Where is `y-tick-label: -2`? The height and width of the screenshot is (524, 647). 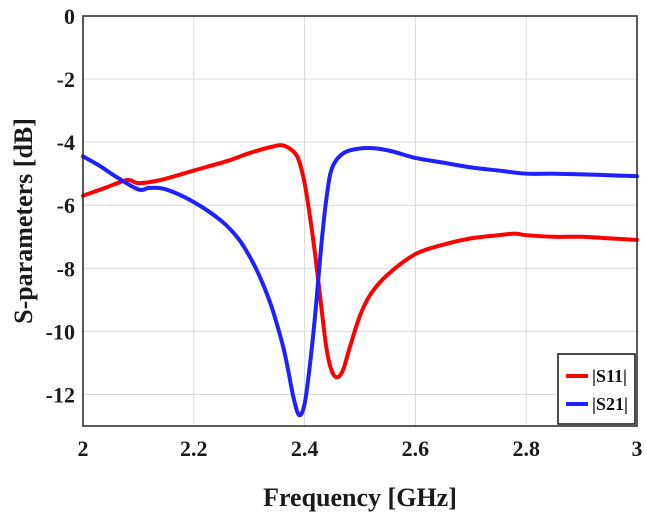 y-tick-label: -2 is located at coordinates (66, 79).